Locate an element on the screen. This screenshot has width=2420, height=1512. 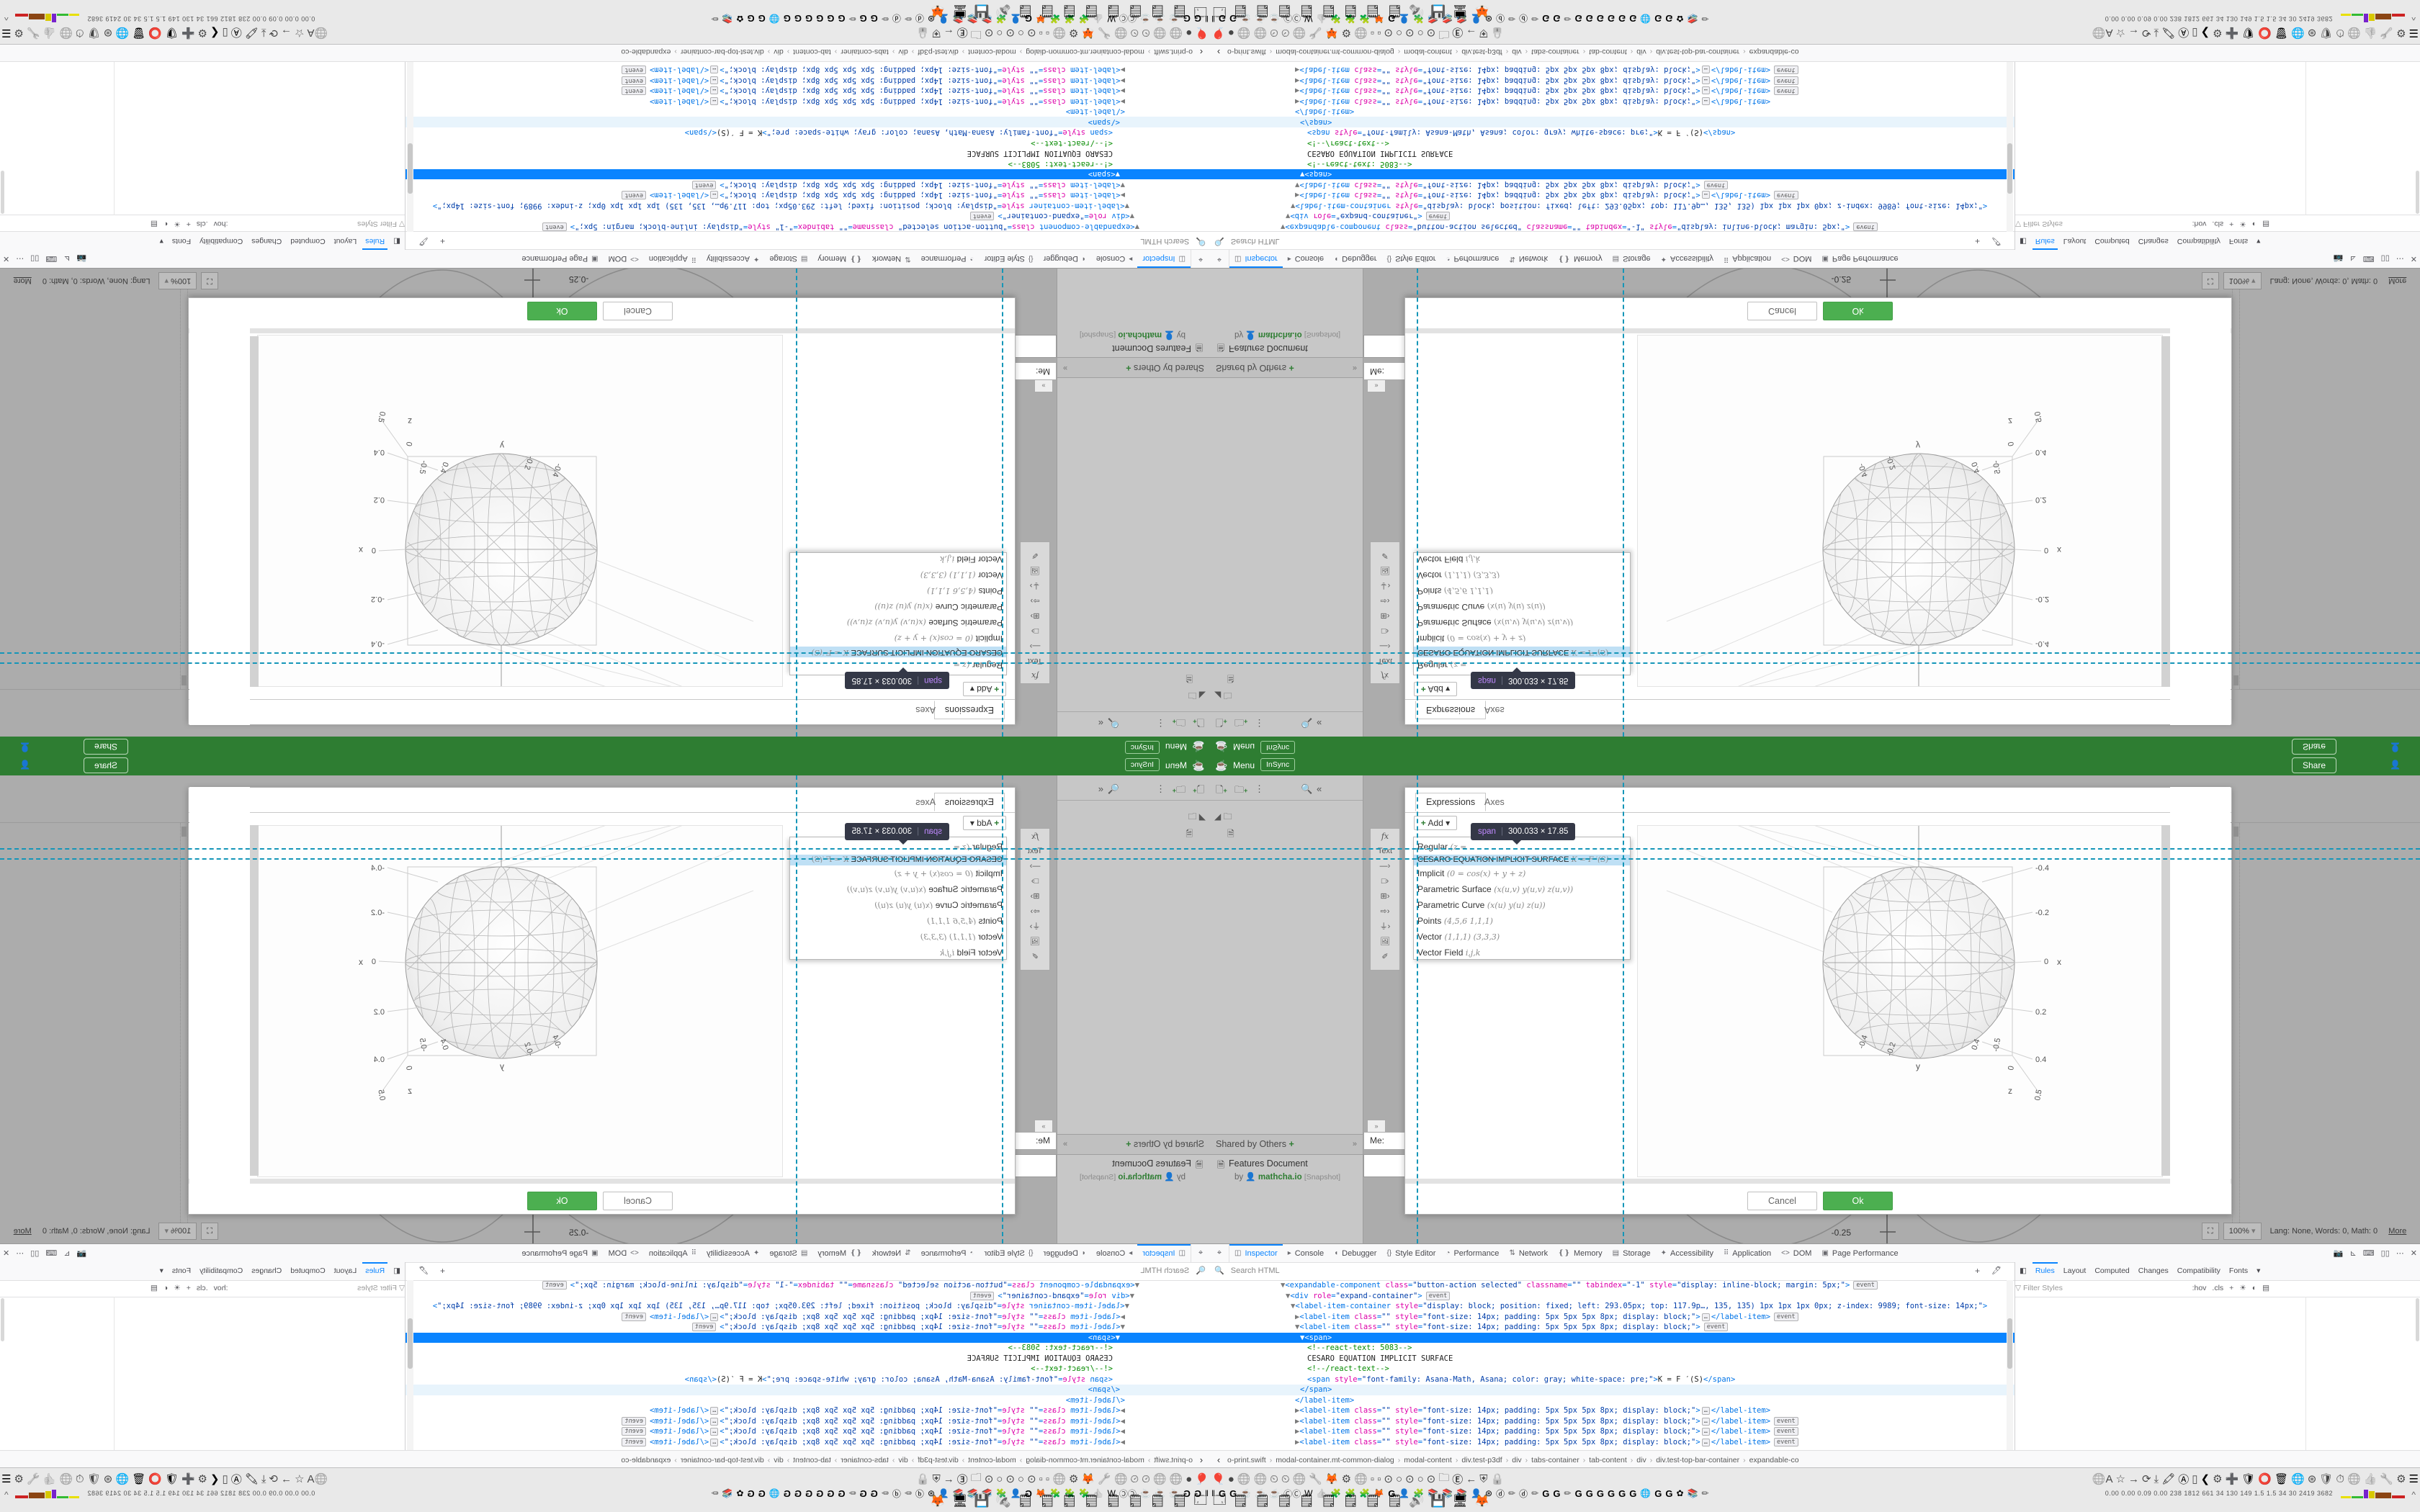
tb2-icon-37: ✿ is located at coordinates (740, 19).